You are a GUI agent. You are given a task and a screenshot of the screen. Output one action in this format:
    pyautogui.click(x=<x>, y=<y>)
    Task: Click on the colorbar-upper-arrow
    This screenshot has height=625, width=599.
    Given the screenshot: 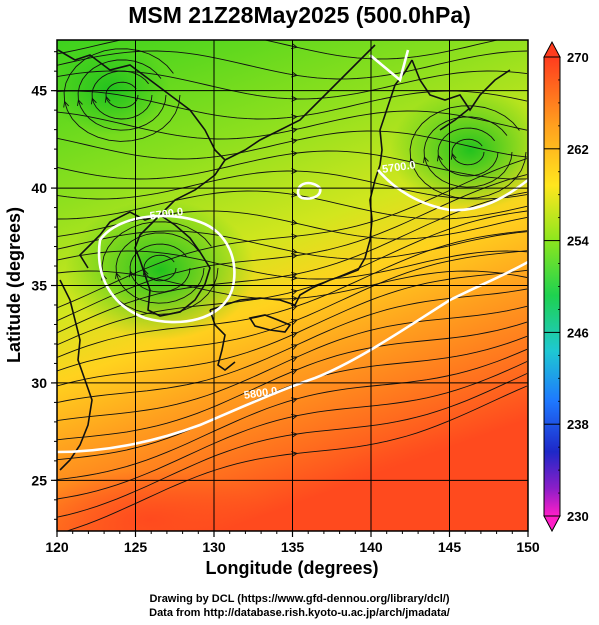 What is the action you would take?
    pyautogui.click(x=552, y=49)
    